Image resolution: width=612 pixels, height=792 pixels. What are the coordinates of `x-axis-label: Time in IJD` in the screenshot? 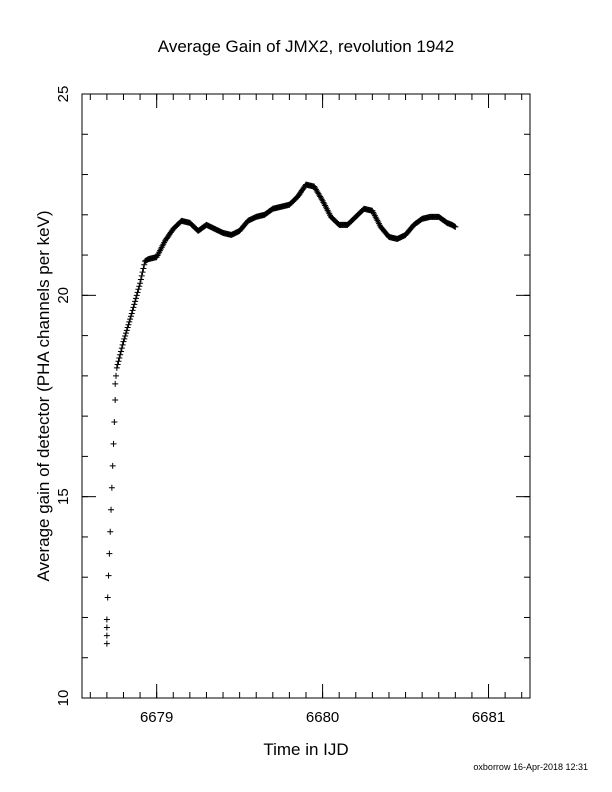 It's located at (305, 749).